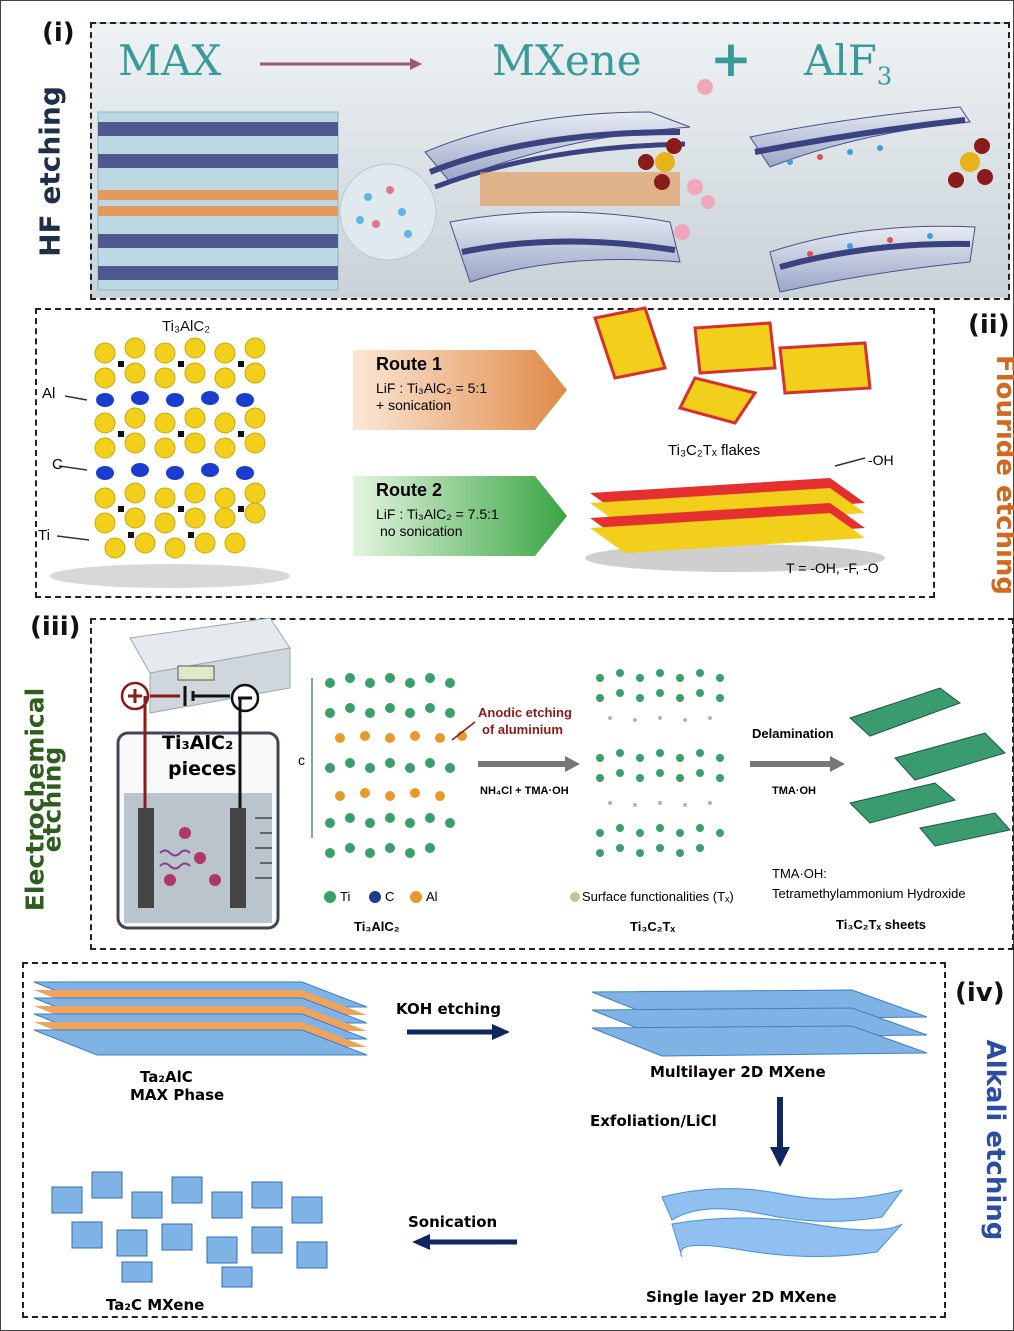  I want to click on power-supply, so click(210, 665).